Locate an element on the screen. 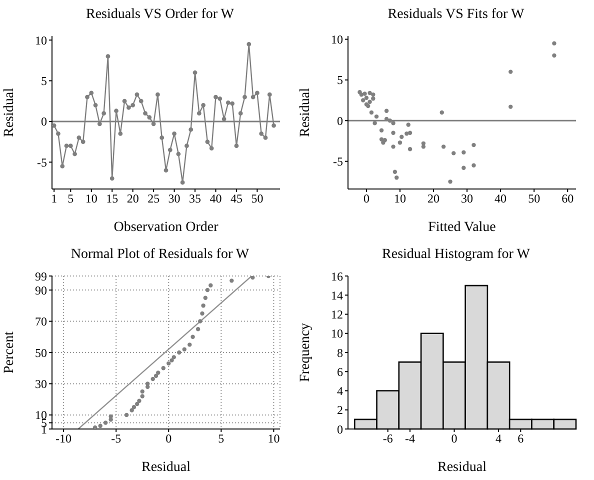 The image size is (594, 480). x-axis-title: Residual is located at coordinates (166, 467).